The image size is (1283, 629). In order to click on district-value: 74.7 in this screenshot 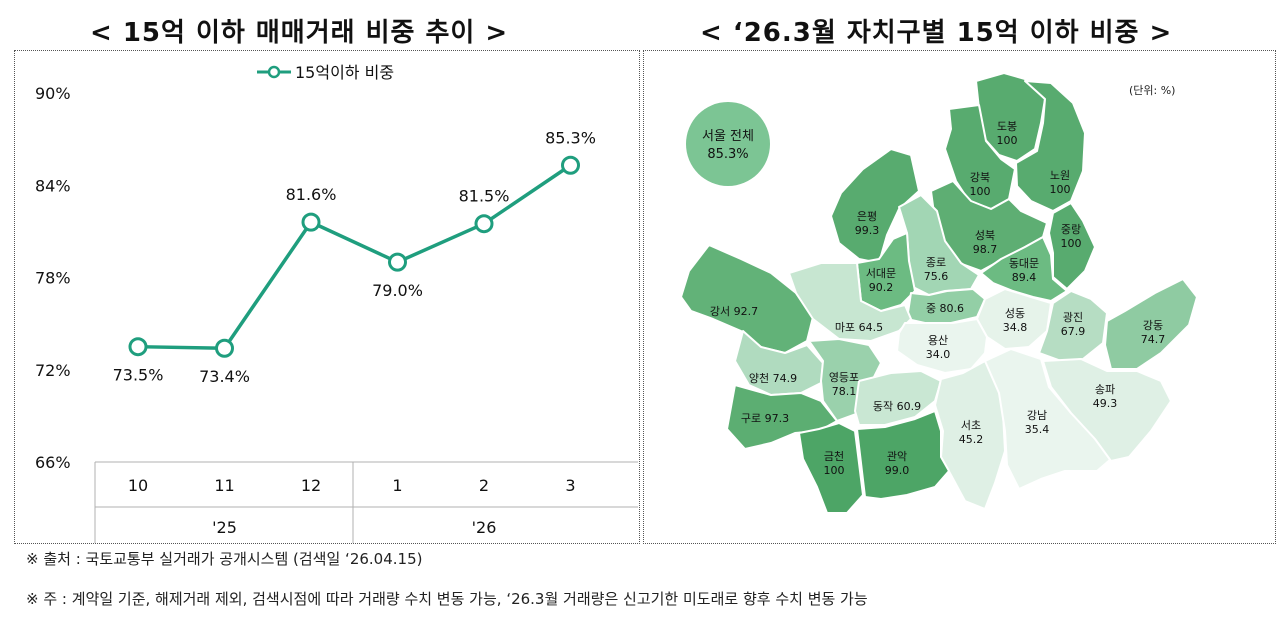, I will do `click(1153, 339)`.